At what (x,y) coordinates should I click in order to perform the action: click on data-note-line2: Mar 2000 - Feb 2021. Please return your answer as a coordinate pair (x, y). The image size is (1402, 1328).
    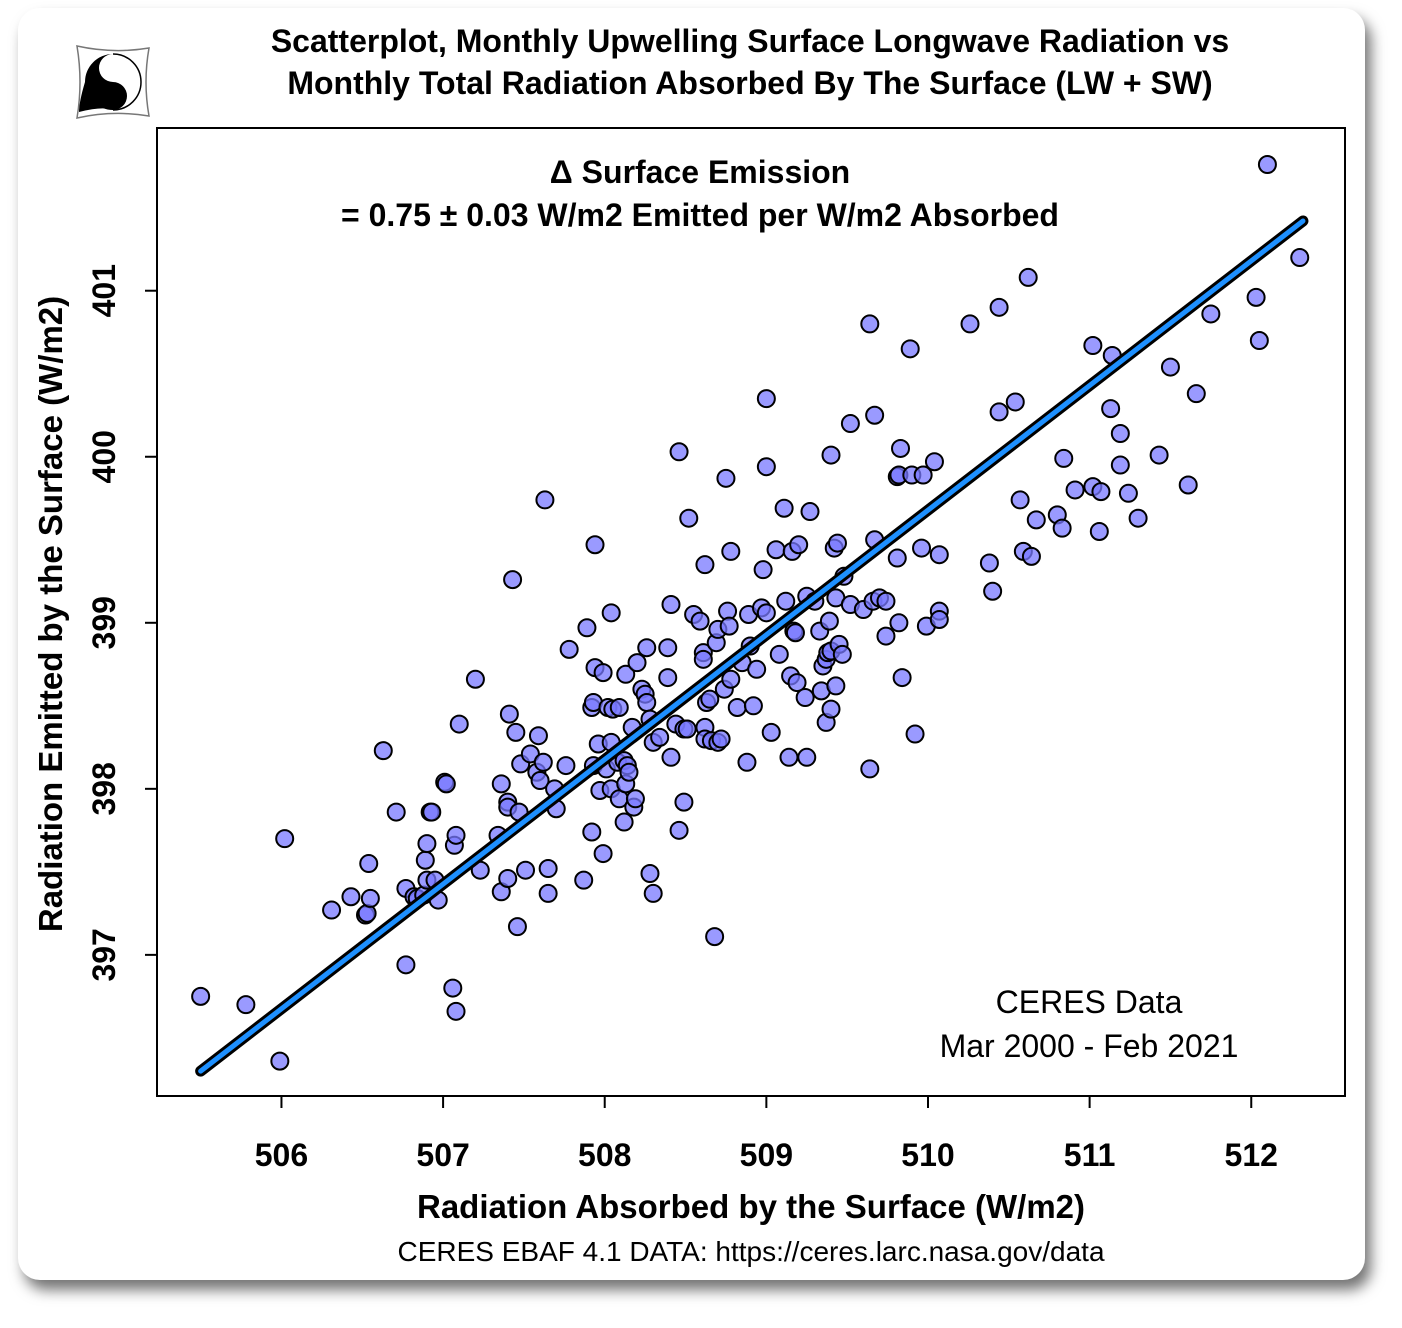
    Looking at the image, I should click on (1089, 1046).